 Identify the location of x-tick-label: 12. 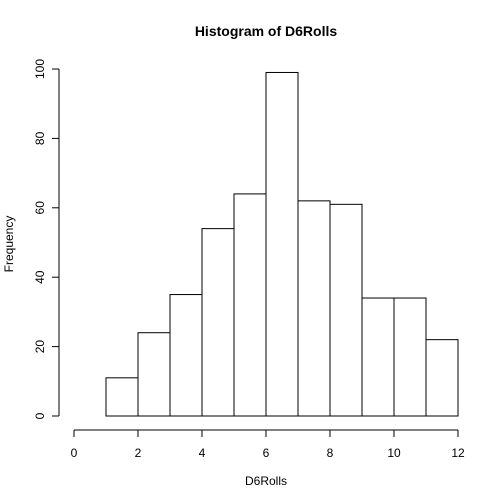
(458, 453).